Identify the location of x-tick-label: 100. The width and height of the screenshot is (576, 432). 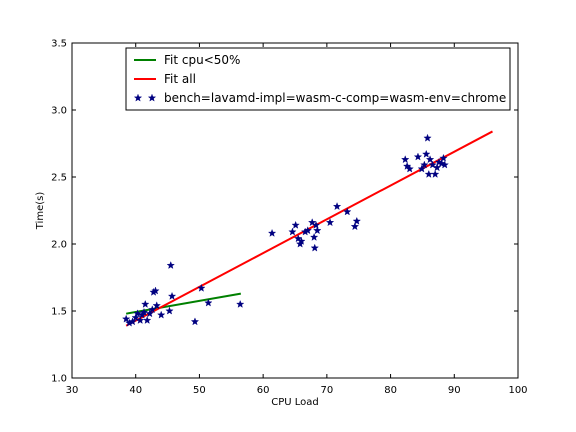
(517, 390).